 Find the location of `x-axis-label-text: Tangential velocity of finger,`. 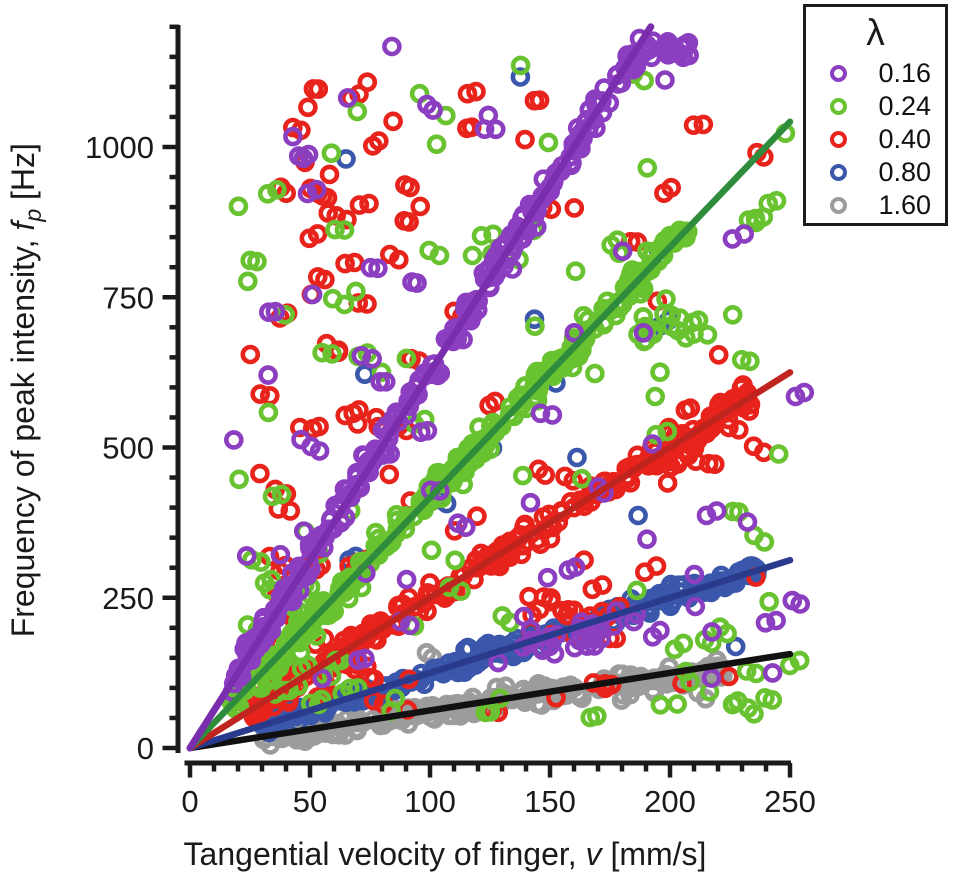

x-axis-label-text: Tangential velocity of finger, is located at coordinates (384, 854).